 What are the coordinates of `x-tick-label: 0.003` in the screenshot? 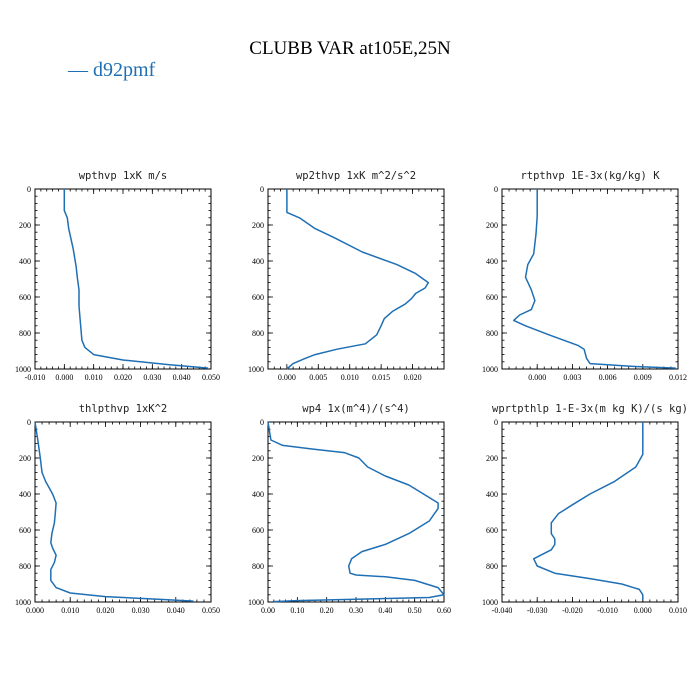 It's located at (572, 377).